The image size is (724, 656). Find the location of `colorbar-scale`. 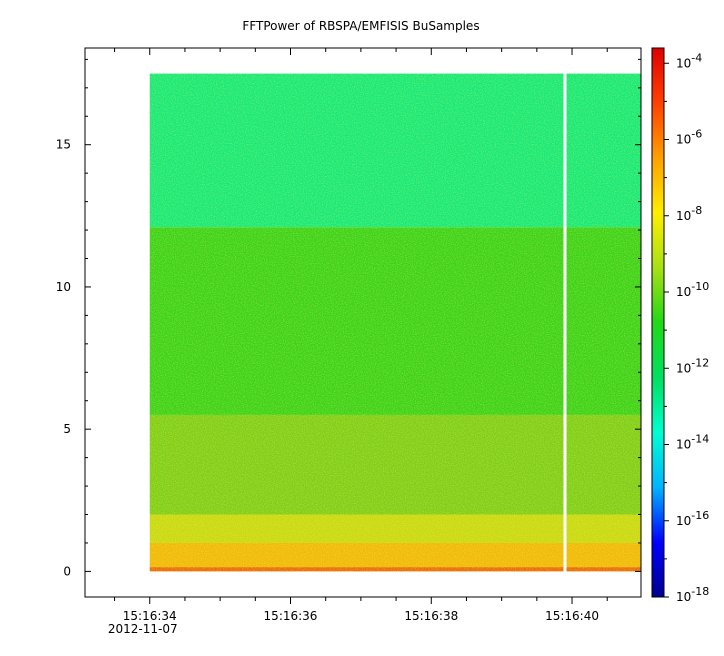

colorbar-scale is located at coordinates (658, 322).